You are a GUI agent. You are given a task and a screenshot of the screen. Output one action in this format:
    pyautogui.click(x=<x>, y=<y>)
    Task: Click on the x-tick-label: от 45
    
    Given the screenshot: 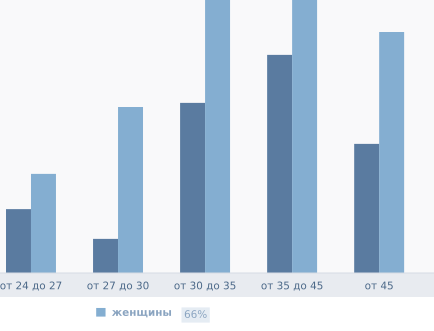 What is the action you would take?
    pyautogui.click(x=379, y=286)
    